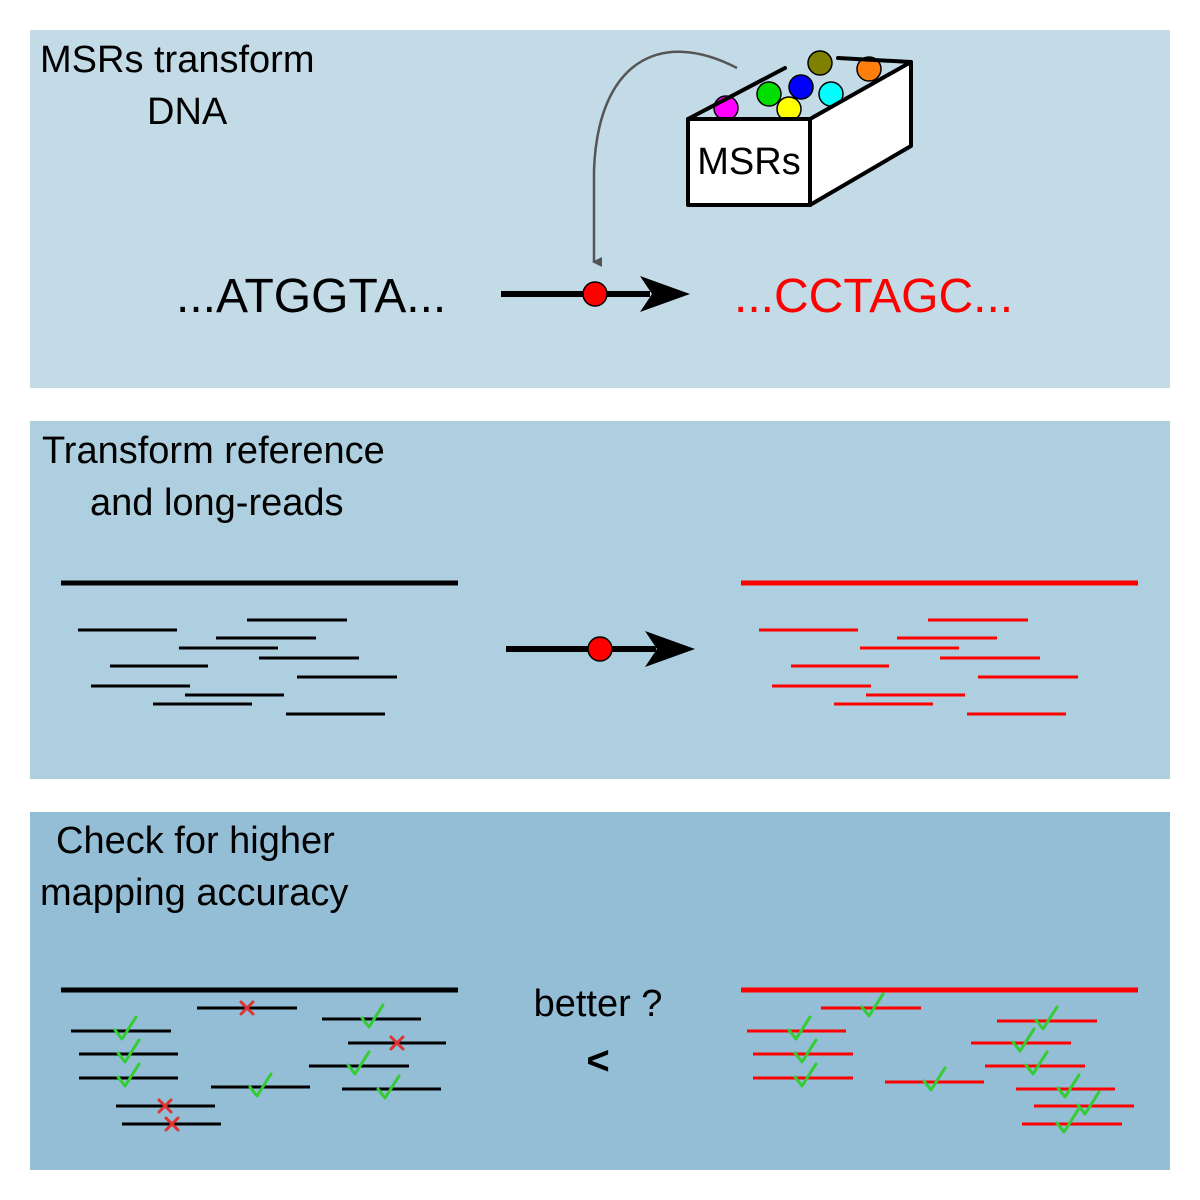  I want to click on compare-symbol: <, so click(597, 1061).